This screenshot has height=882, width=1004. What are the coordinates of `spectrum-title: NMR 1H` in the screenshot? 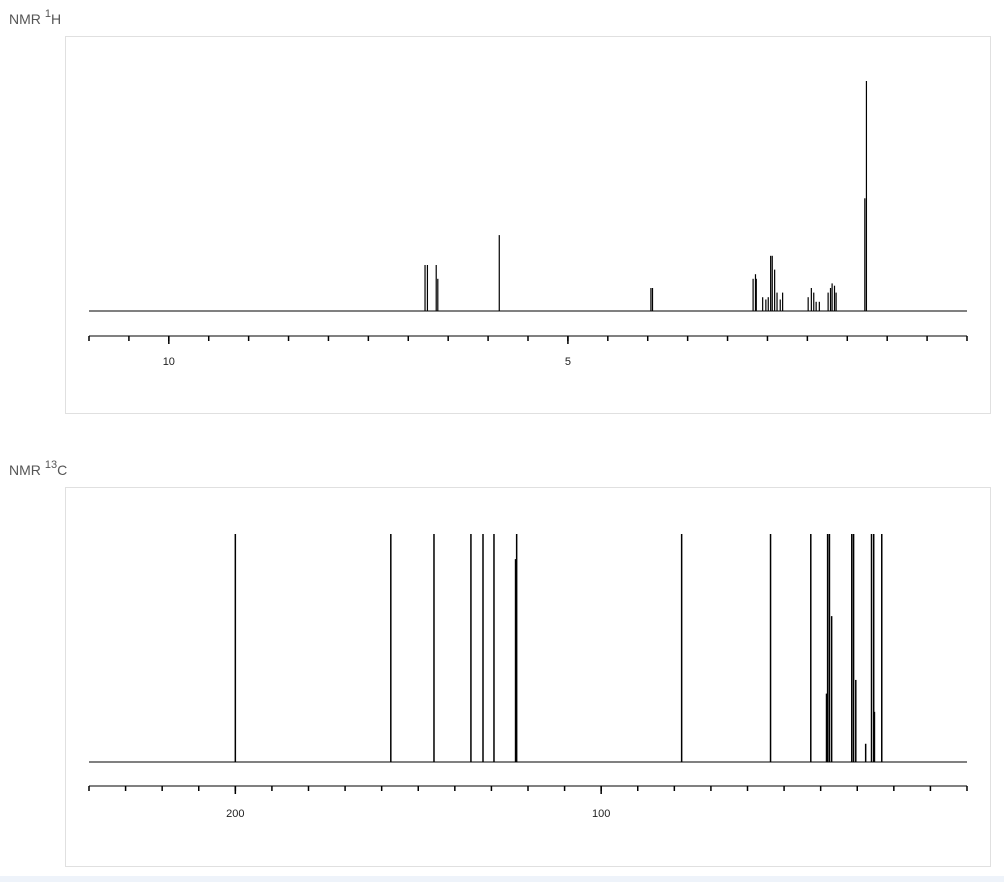 It's located at (35, 17).